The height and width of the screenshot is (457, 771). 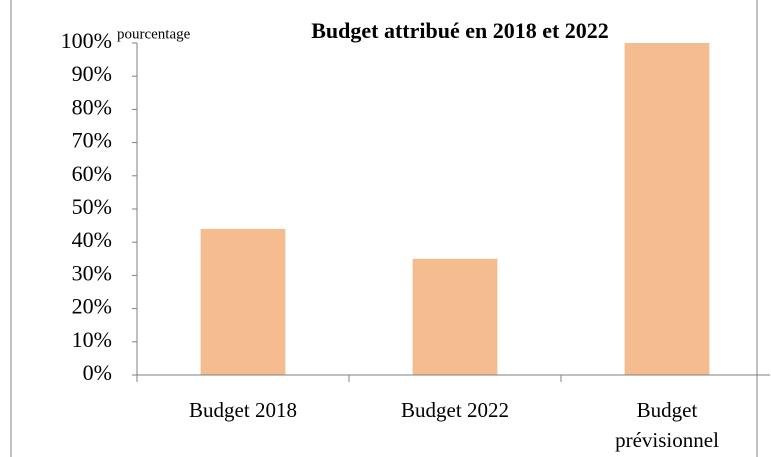 What do you see at coordinates (455, 410) in the screenshot?
I see `x-tick-label: Budget 2022` at bounding box center [455, 410].